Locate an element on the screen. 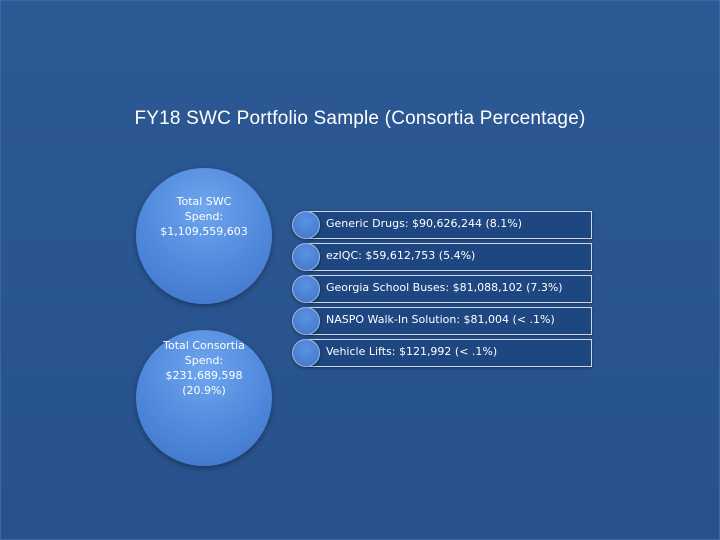  list-item-naspo-walk-in: NASPO Walk-In Solution: $81,004 (< .1%) is located at coordinates (442, 321).